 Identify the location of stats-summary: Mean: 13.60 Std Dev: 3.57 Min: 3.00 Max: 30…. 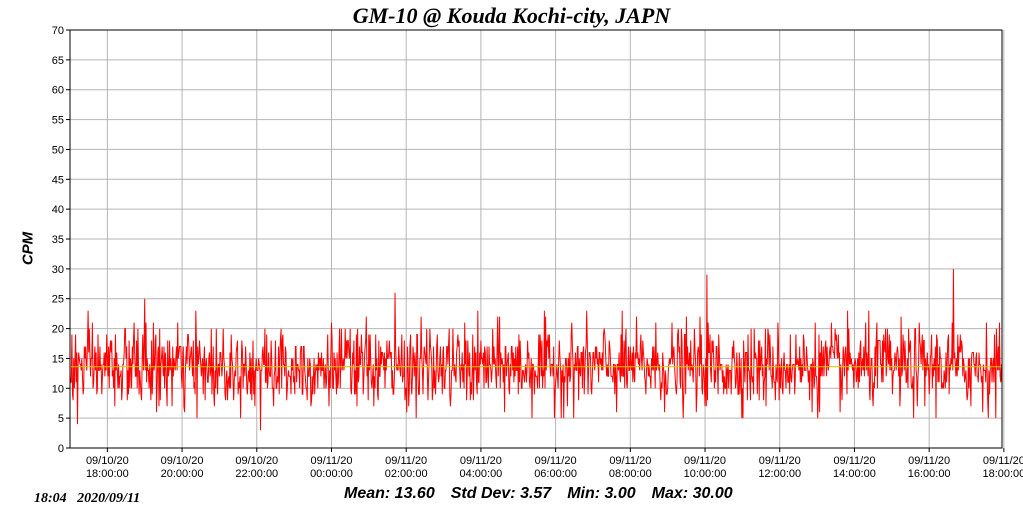
(546, 494).